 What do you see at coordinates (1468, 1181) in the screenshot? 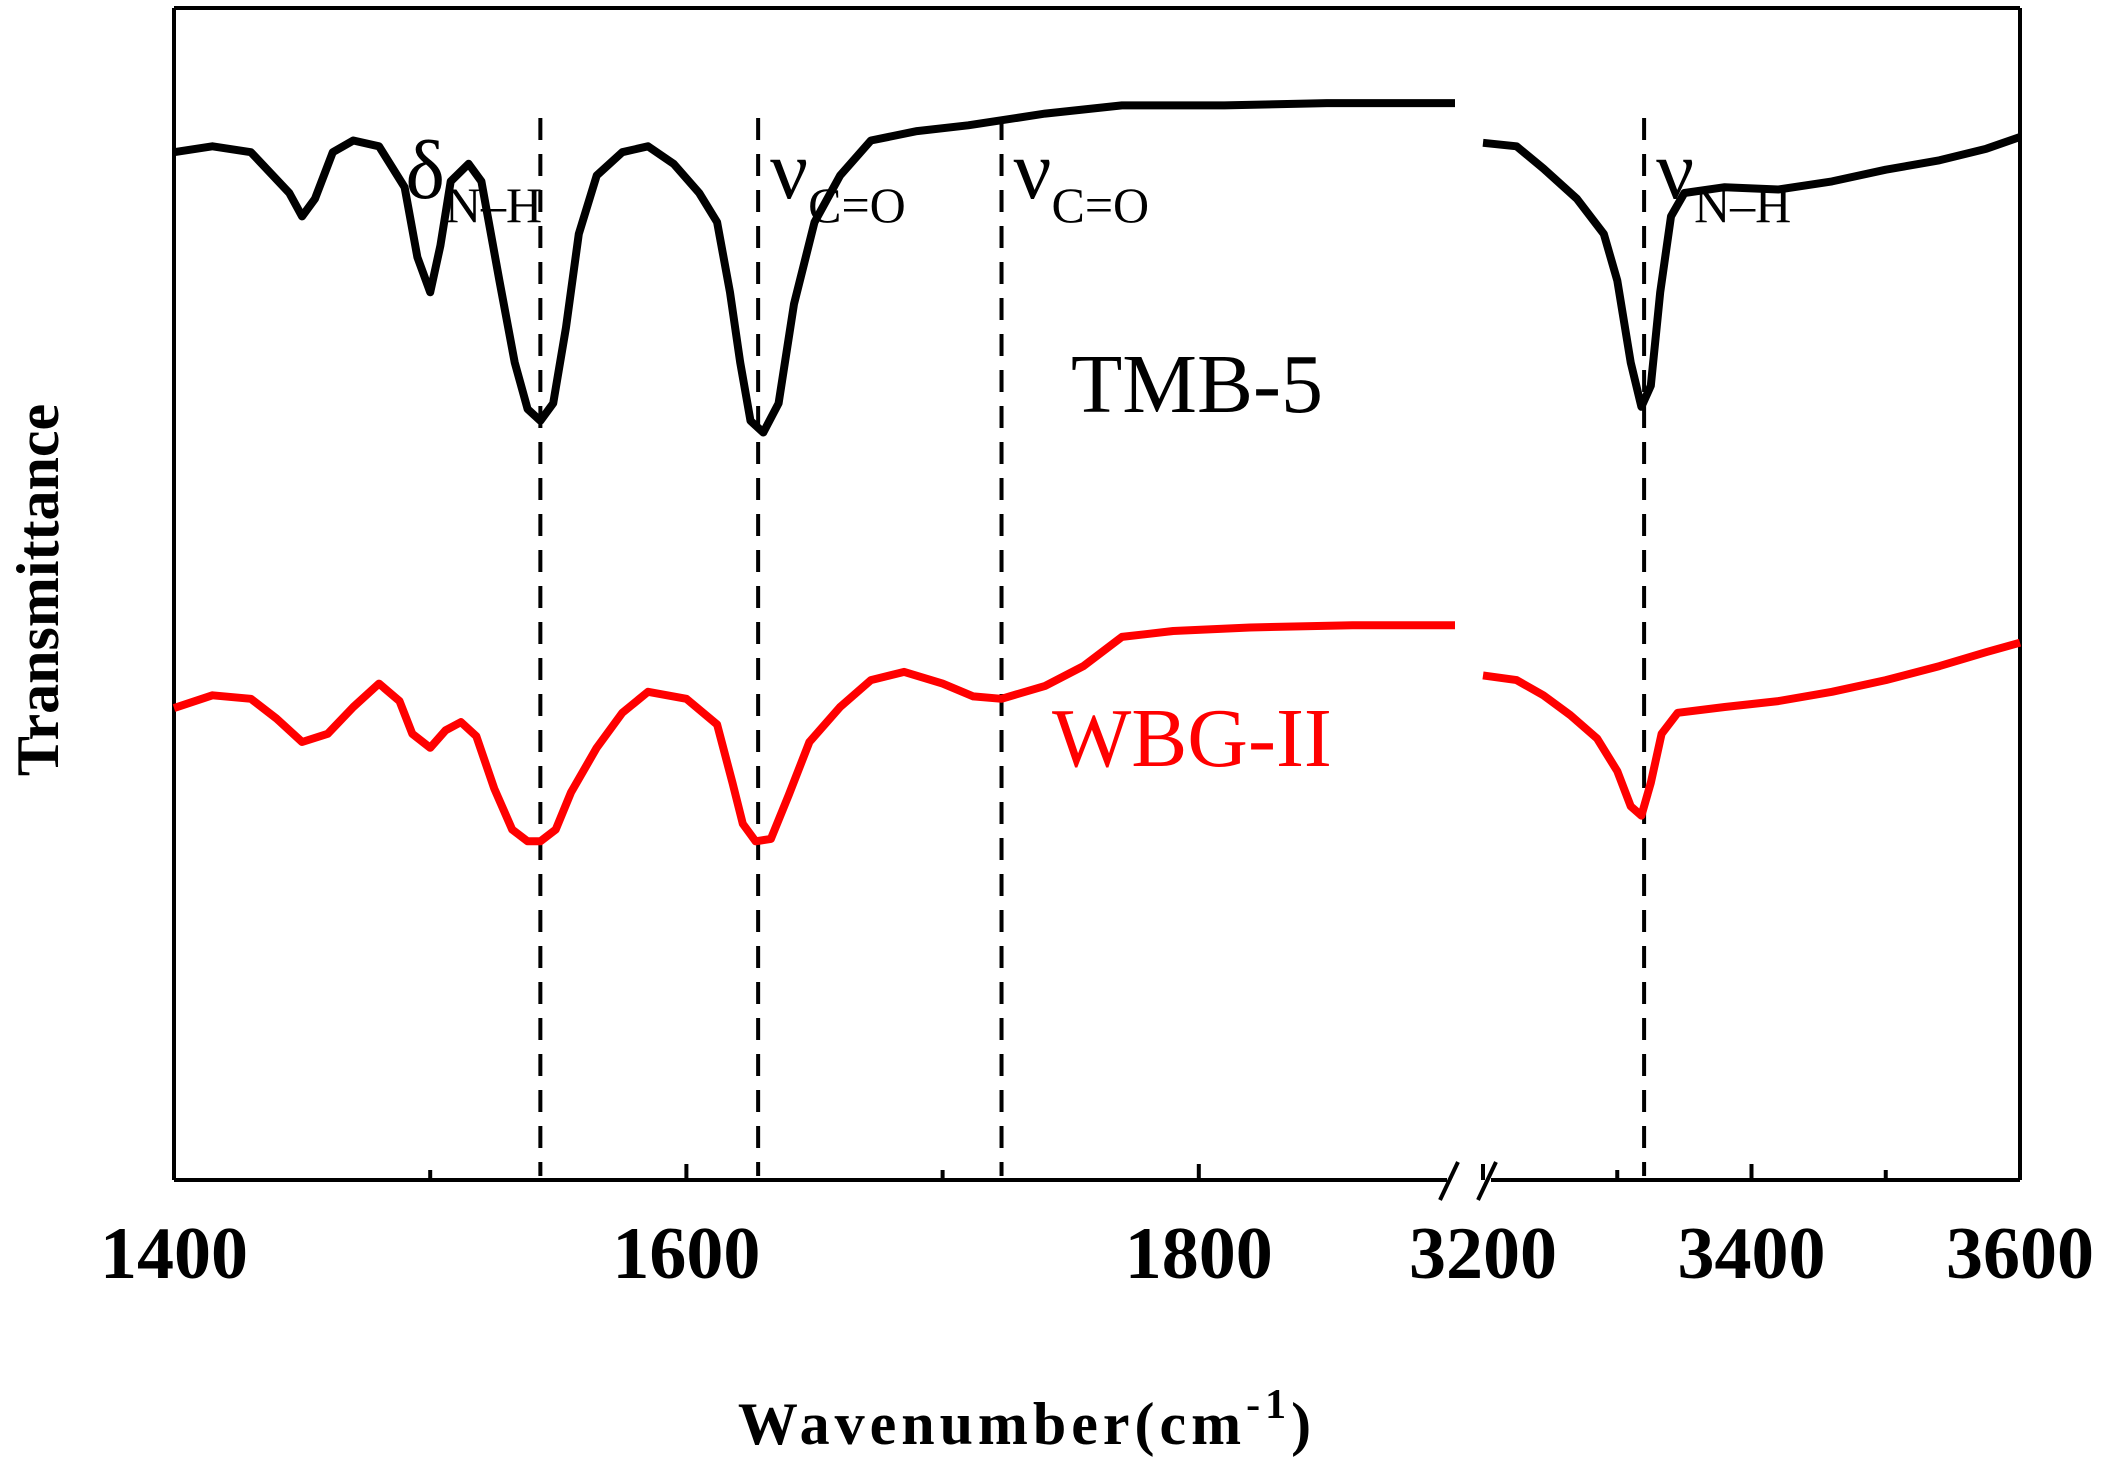
I see `axis-break-marks` at bounding box center [1468, 1181].